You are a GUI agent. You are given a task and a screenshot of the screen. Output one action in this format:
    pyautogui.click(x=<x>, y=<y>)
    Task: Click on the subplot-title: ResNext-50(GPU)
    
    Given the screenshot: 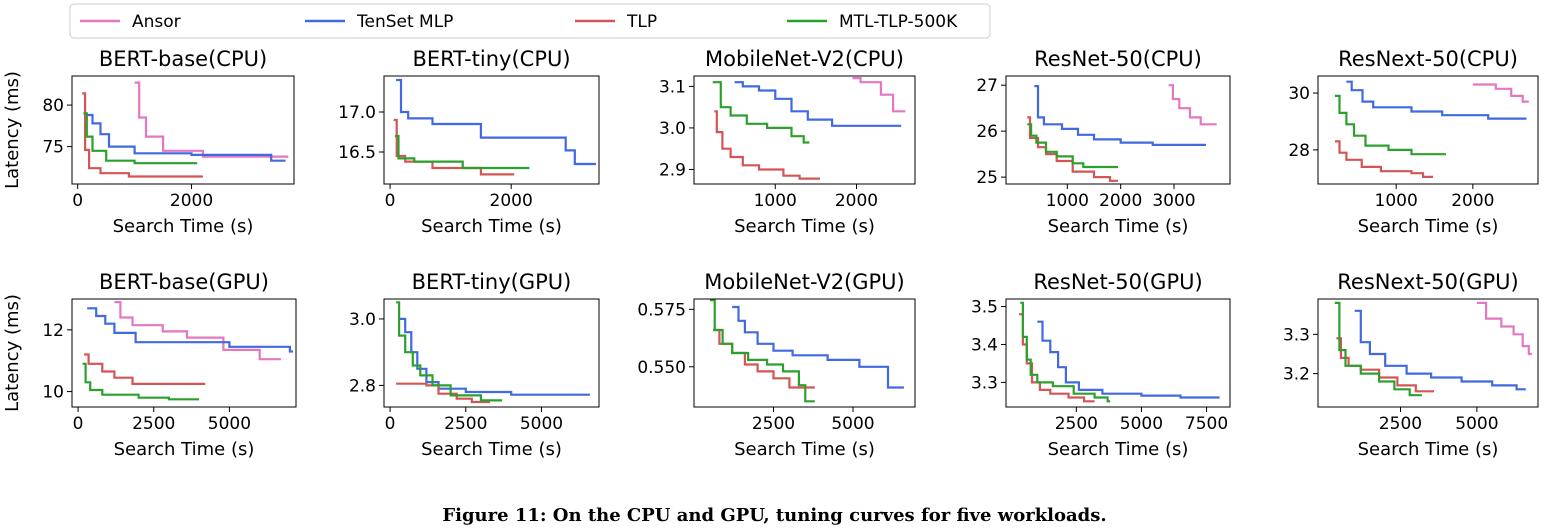 What is the action you would take?
    pyautogui.click(x=1427, y=282)
    